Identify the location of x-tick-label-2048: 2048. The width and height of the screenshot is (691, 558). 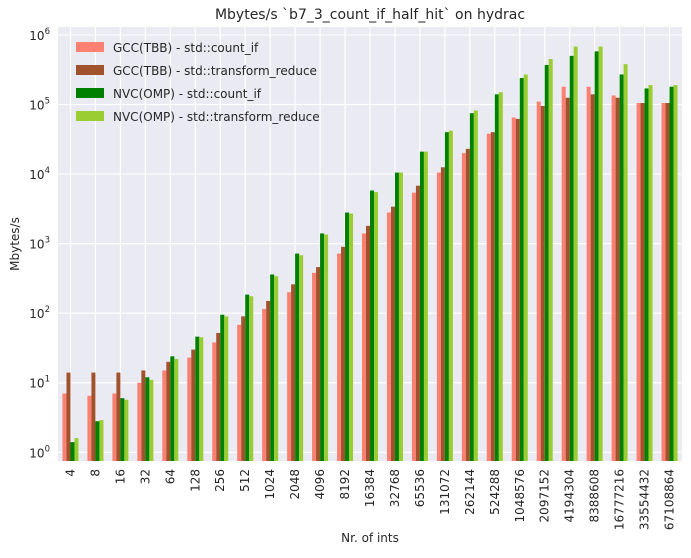
(295, 484).